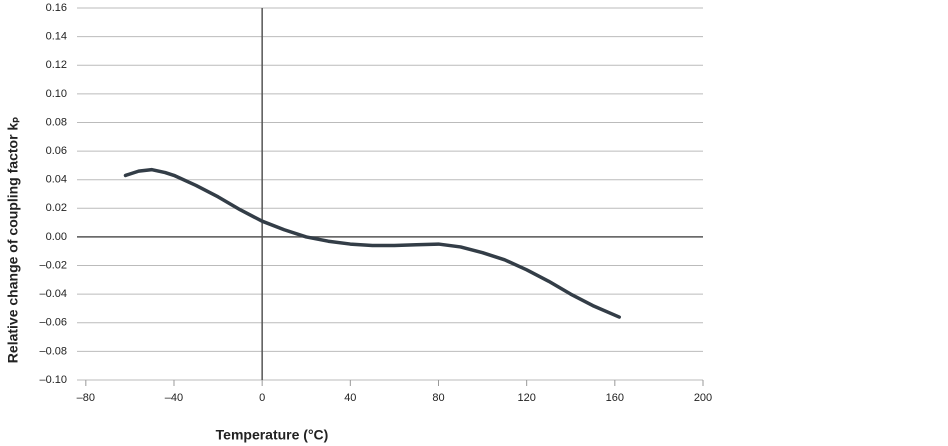  I want to click on x-tick-label: –80, so click(86, 398).